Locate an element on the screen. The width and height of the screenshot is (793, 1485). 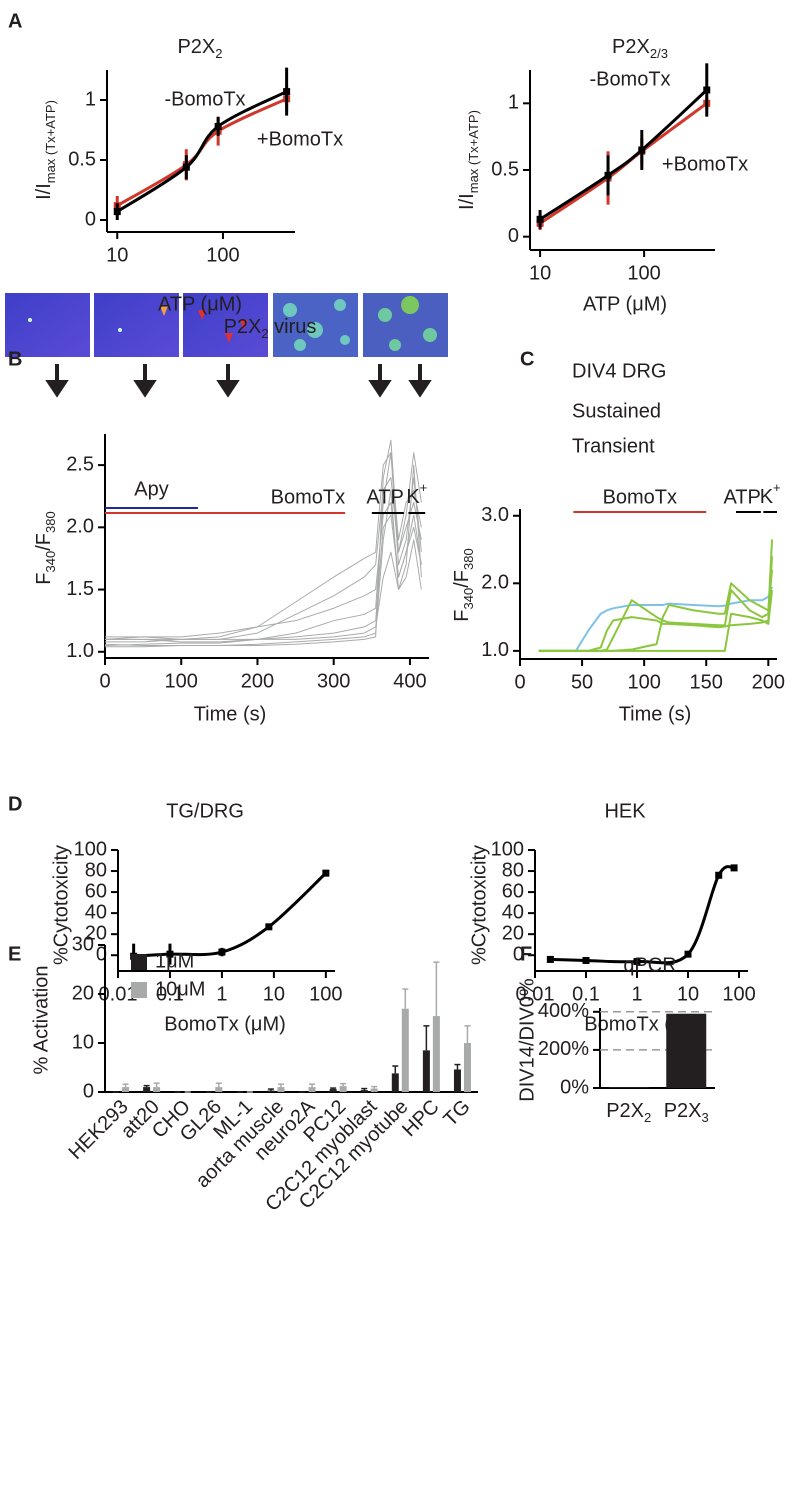
chart-title: HEK is located at coordinates (625, 811).